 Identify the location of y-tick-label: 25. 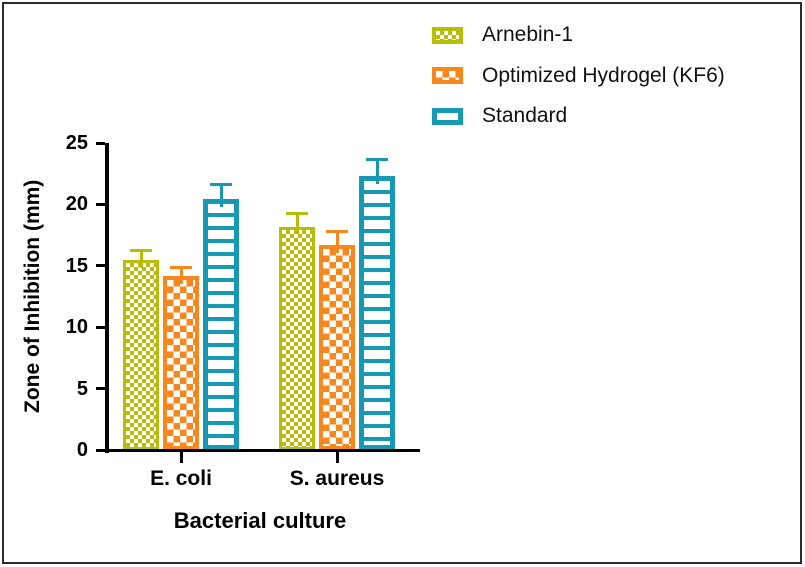
(76, 143).